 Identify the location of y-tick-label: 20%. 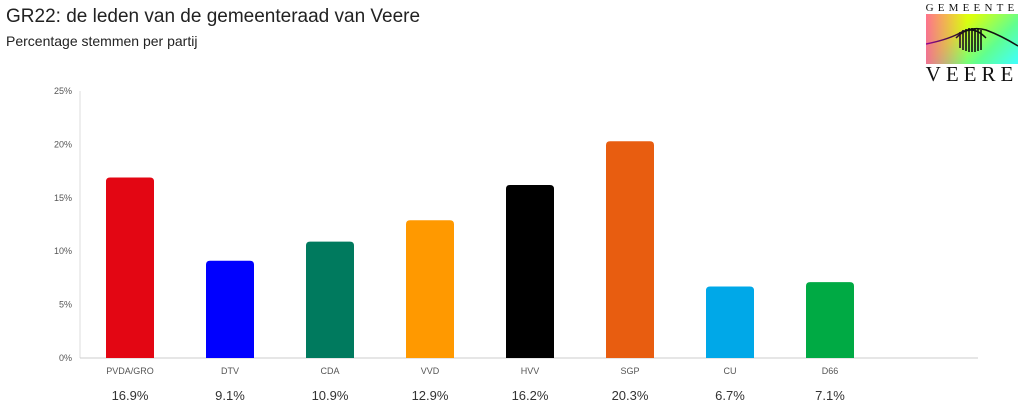
(63, 144).